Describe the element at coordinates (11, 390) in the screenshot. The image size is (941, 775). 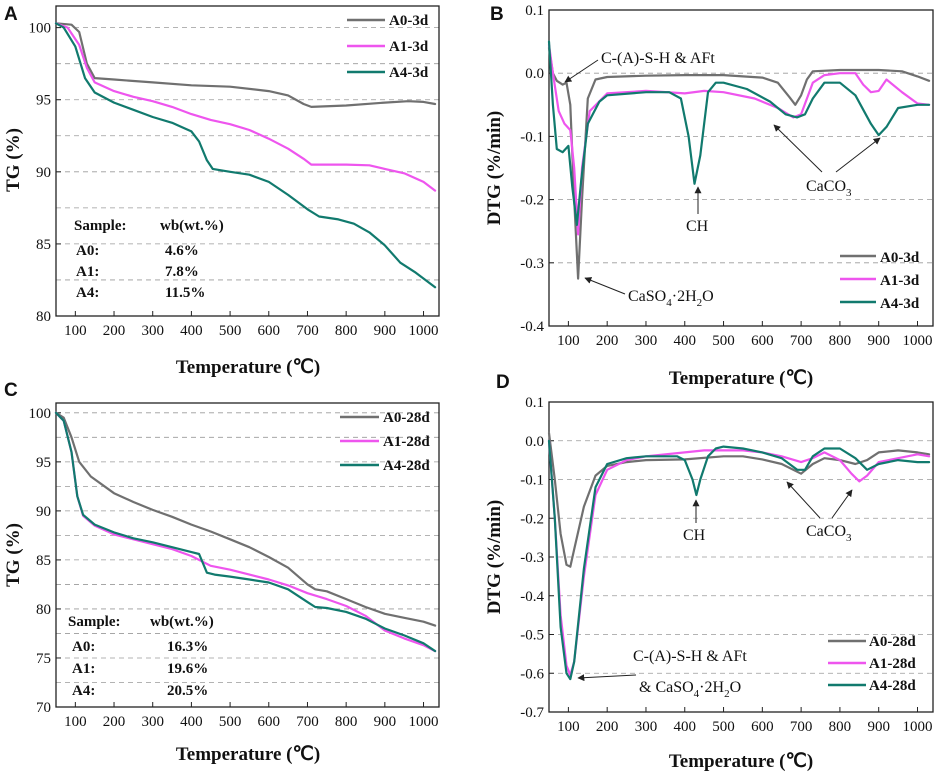
I see `panel-c-letter: C` at that location.